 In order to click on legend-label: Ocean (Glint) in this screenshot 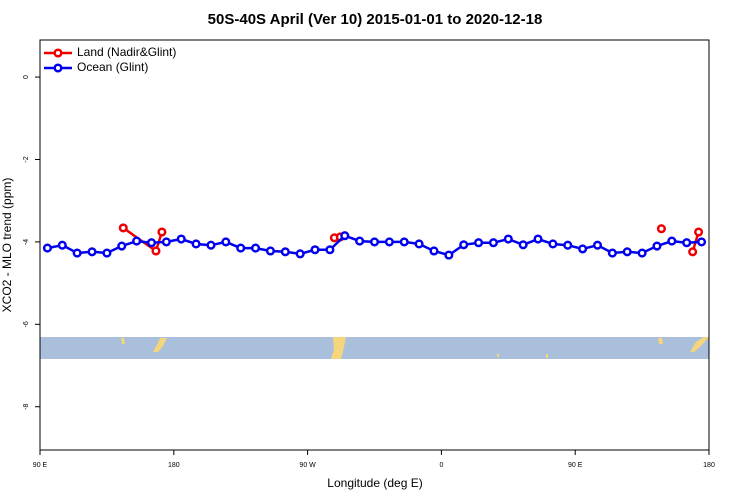, I will do `click(112, 67)`.